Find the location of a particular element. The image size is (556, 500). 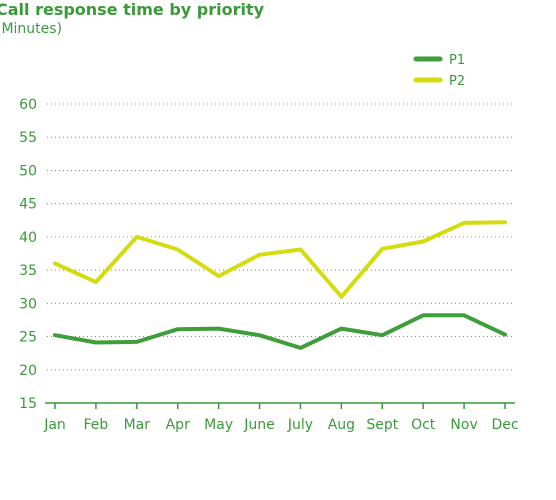

x-tick-label: Nov is located at coordinates (463, 425).